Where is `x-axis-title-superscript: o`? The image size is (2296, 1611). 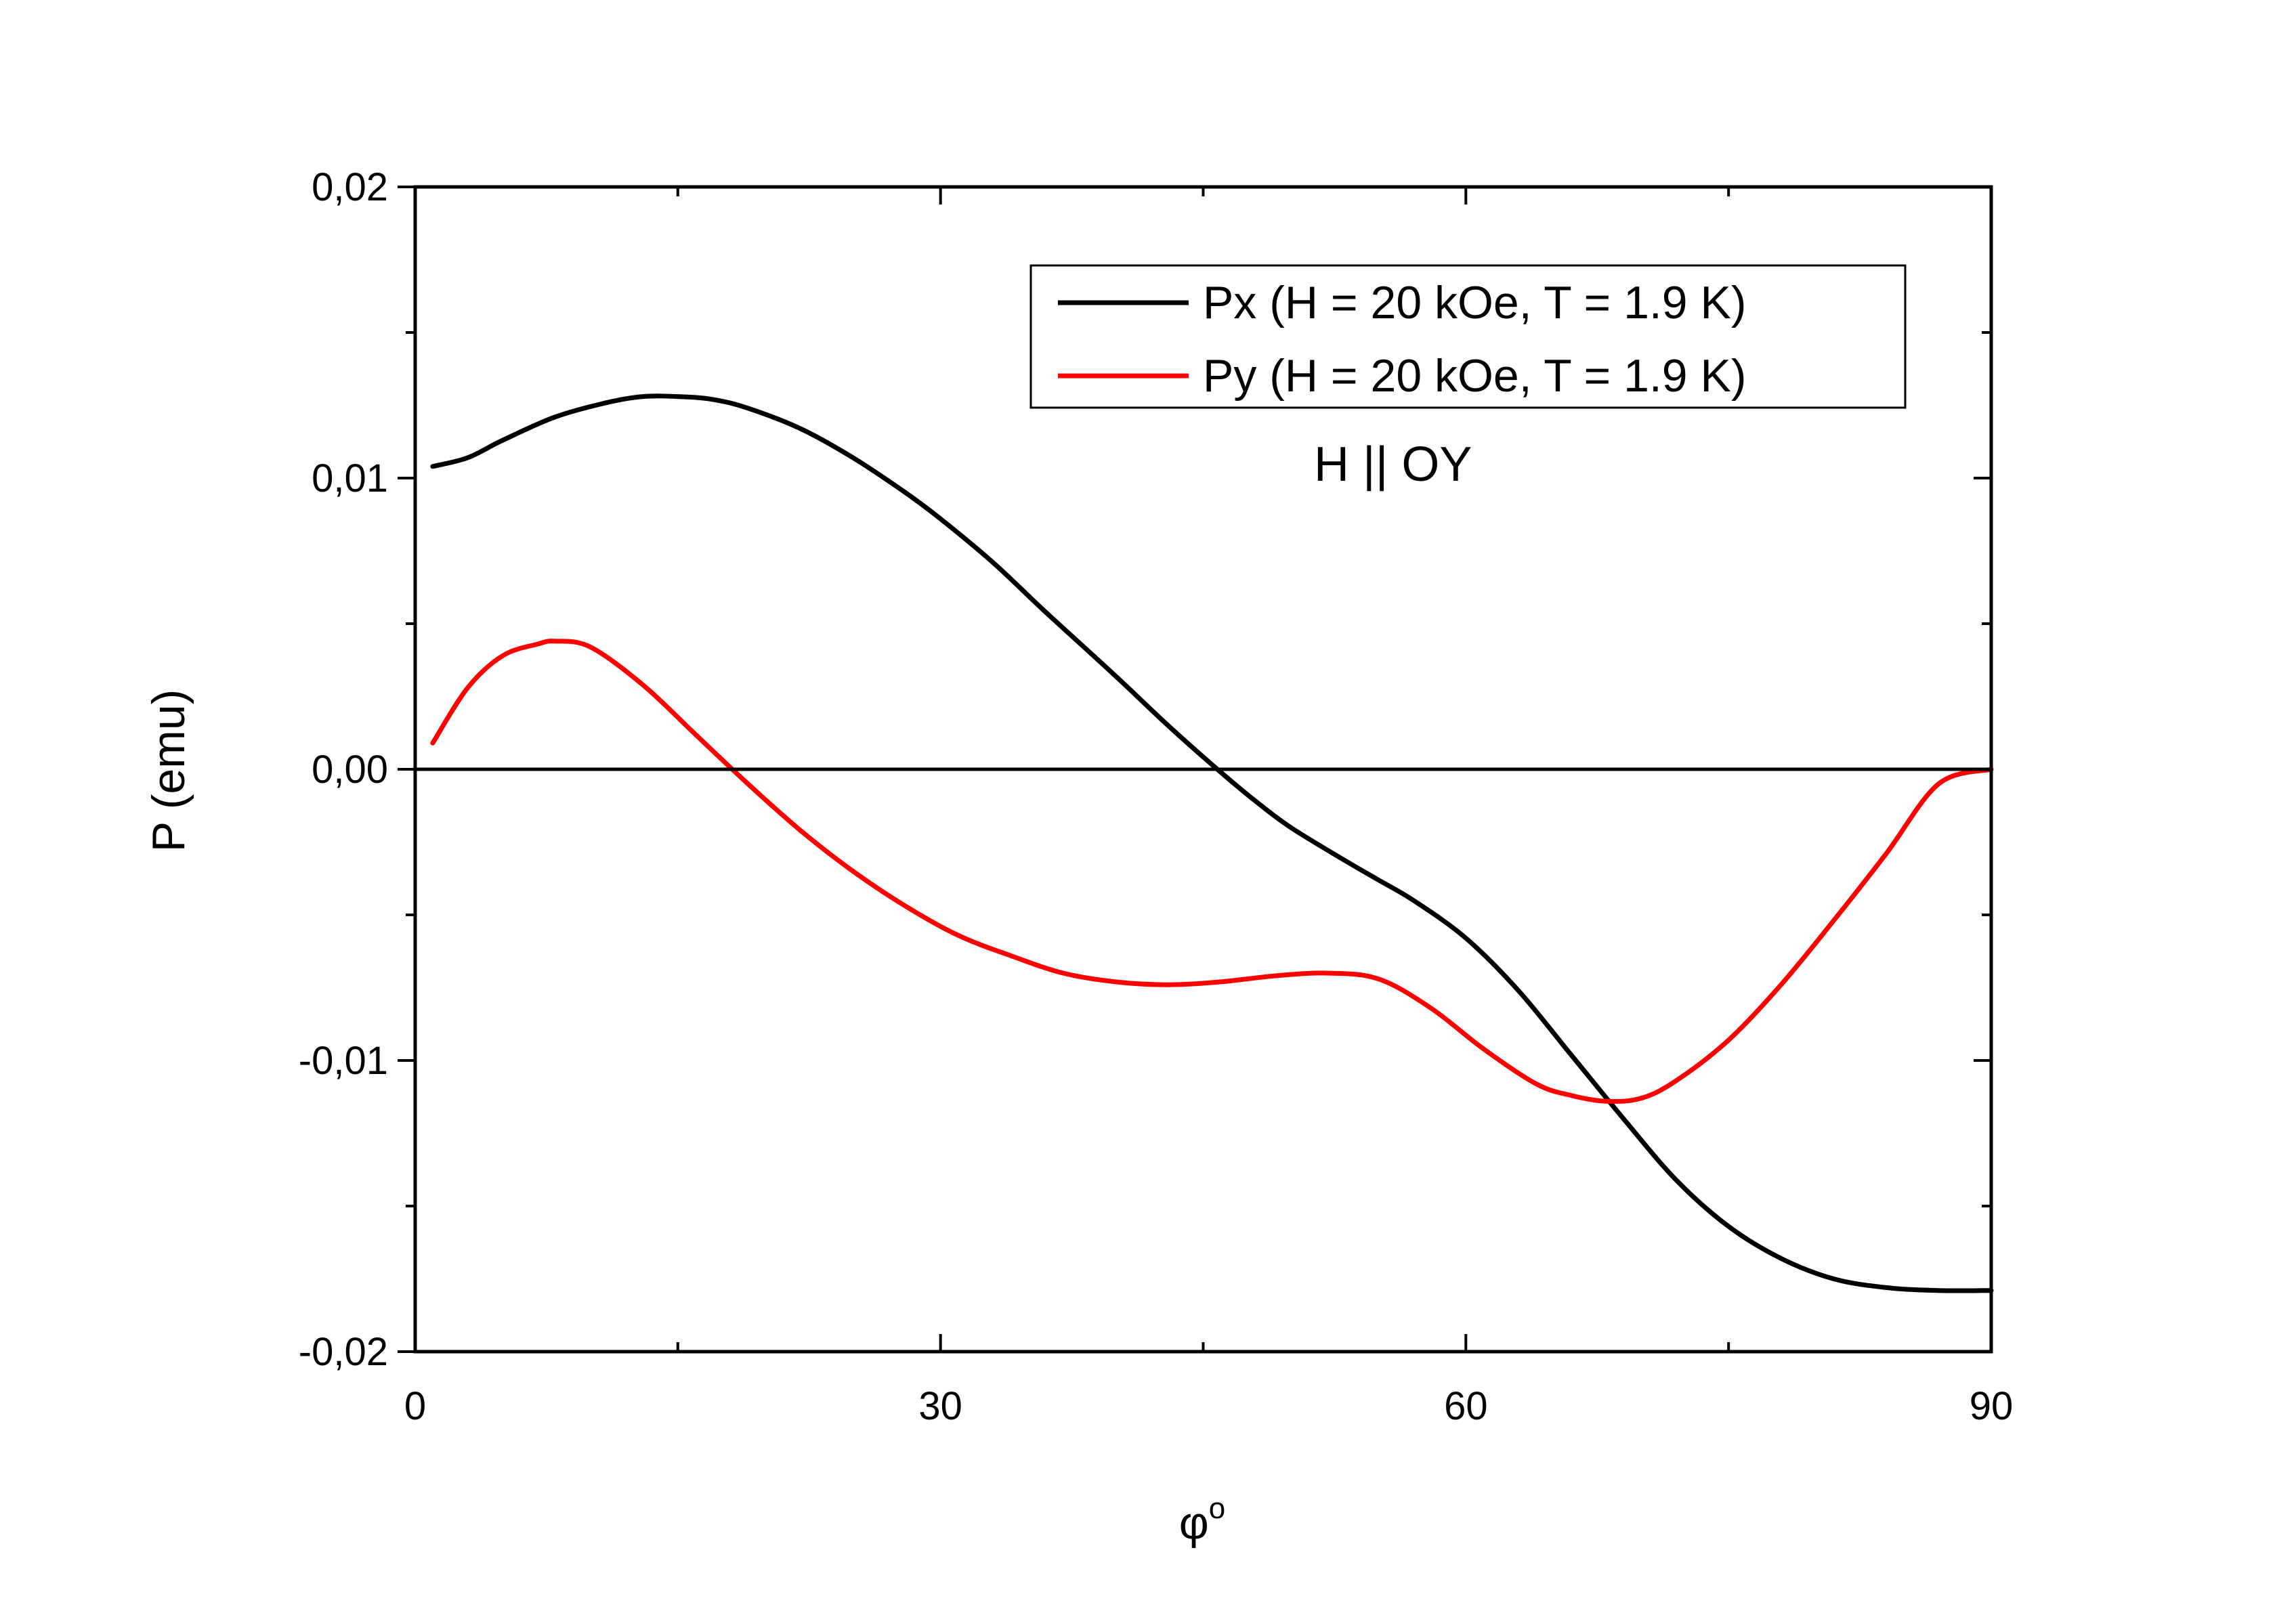
x-axis-title-superscript: o is located at coordinates (1217, 1508).